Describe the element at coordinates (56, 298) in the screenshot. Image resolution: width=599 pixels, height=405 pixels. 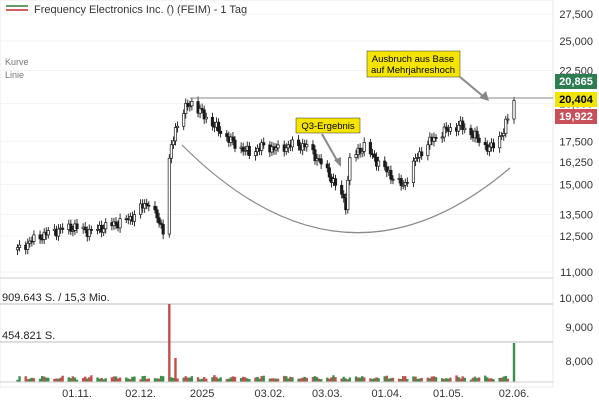
I see `volume-label-first: 909.643 S. / 15,3 Mio.` at that location.